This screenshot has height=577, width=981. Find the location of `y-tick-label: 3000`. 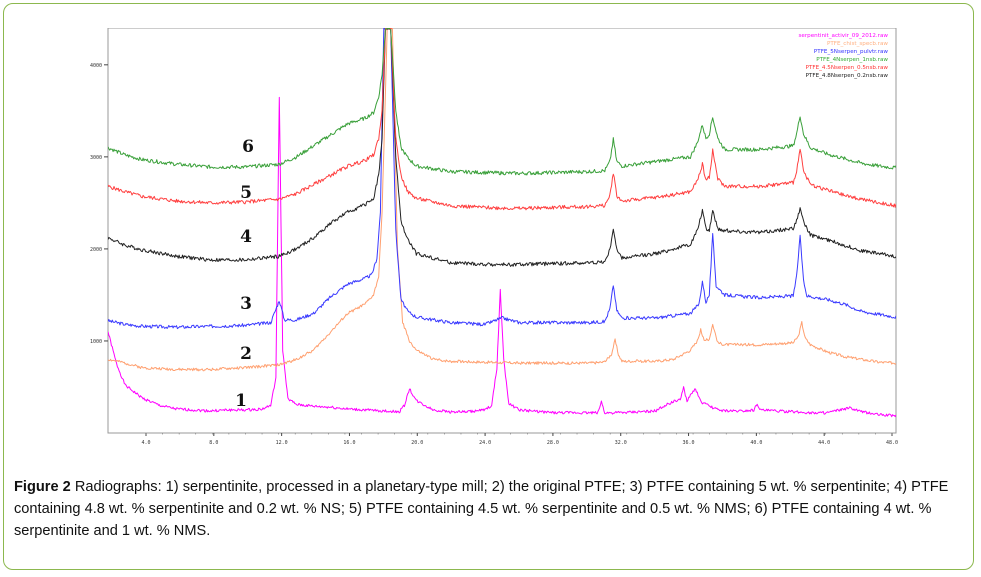

y-tick-label: 3000 is located at coordinates (96, 158).